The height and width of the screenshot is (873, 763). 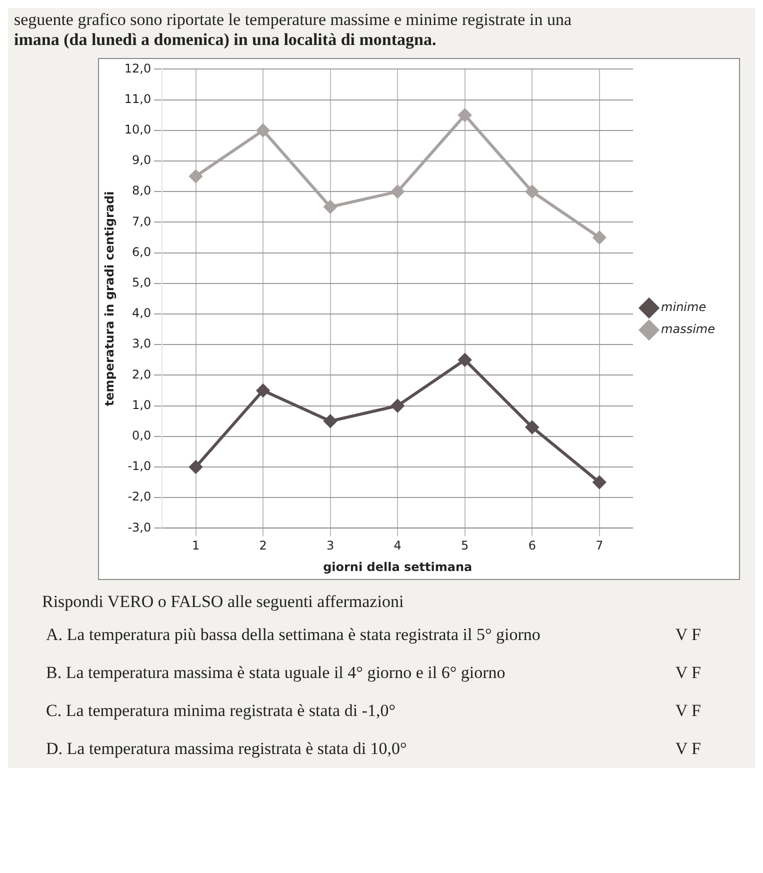 I want to click on y-tick-label: 1,0, so click(x=142, y=405).